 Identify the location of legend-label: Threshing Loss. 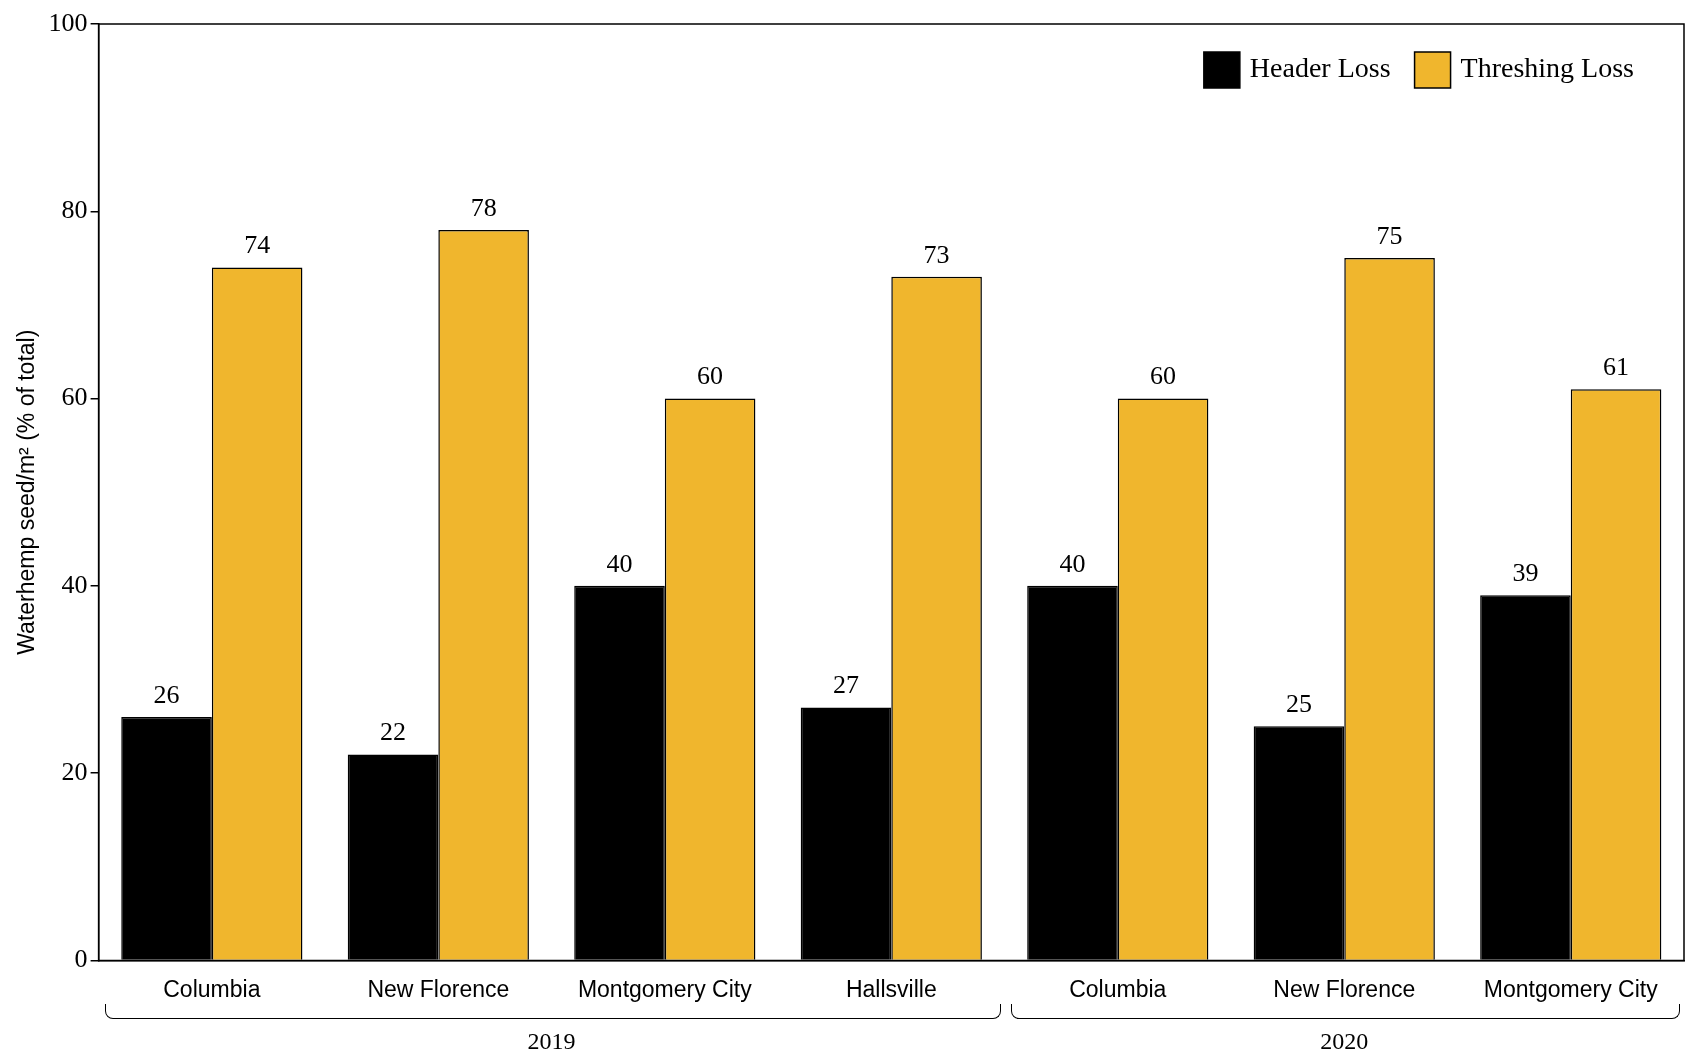
(1547, 68).